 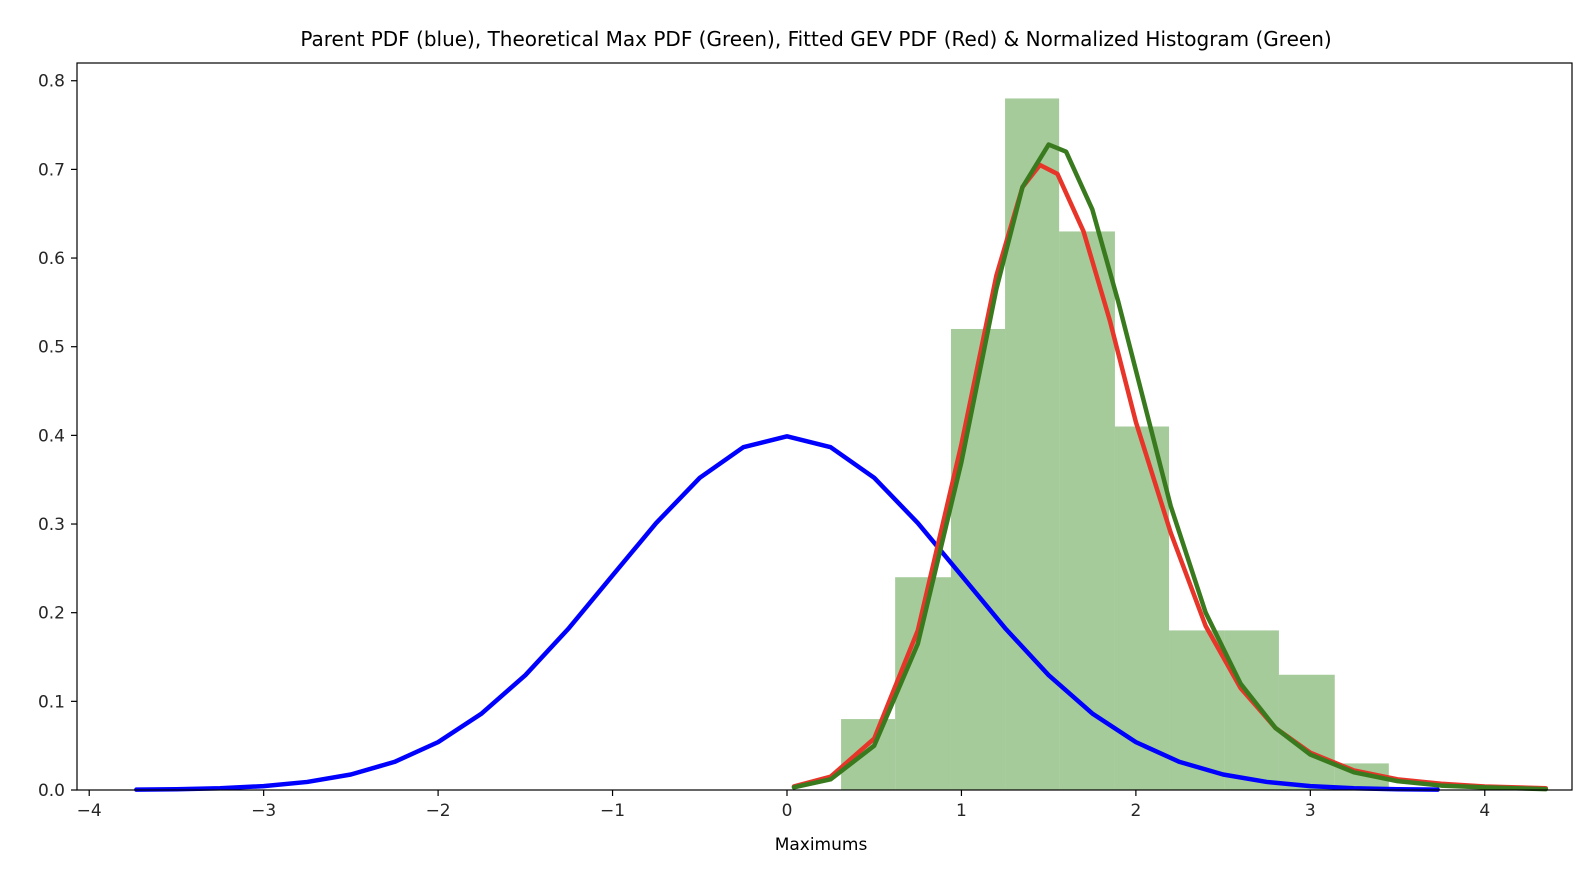 What do you see at coordinates (89, 811) in the screenshot?
I see `x-tick-label: −4` at bounding box center [89, 811].